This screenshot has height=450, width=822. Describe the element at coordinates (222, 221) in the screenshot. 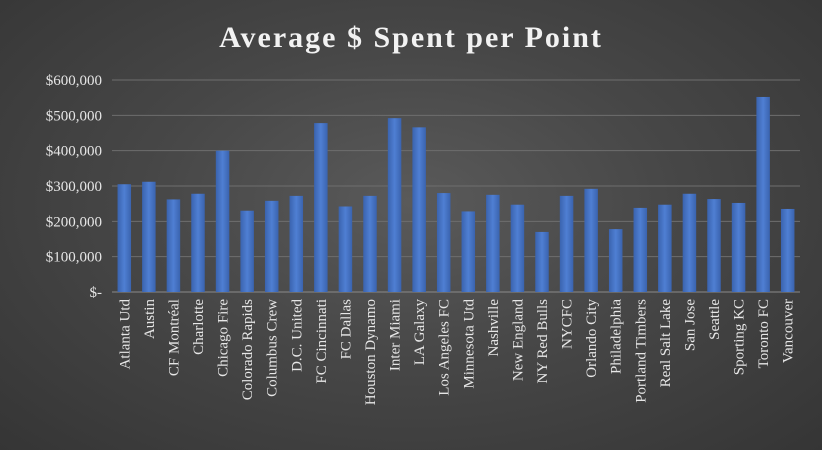

I see `bar-chicago-fire` at that location.